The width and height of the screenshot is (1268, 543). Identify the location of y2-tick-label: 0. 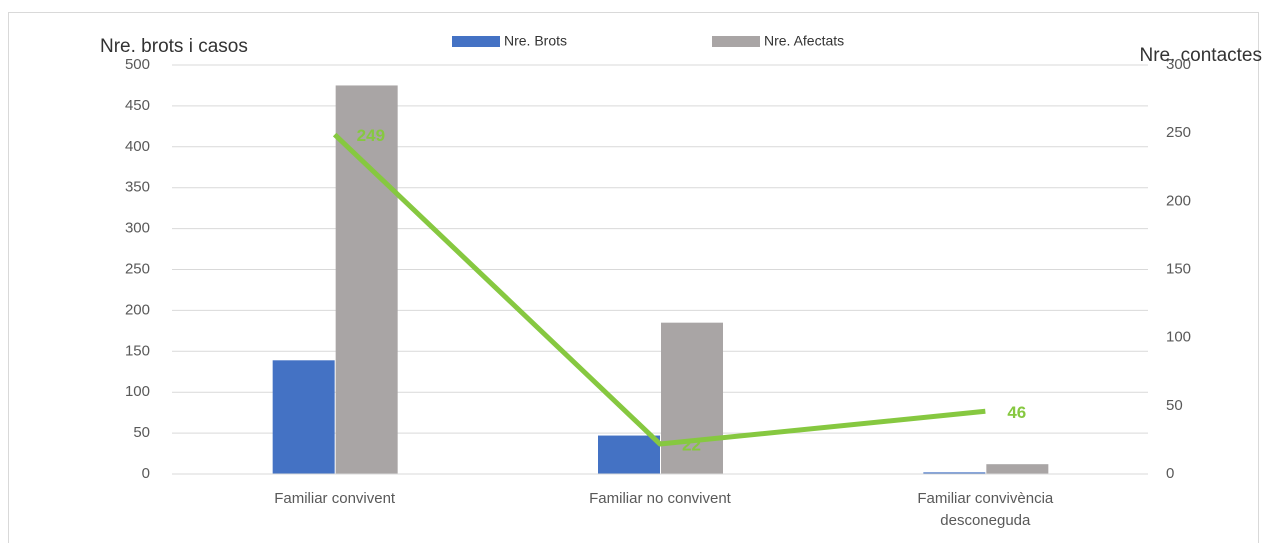
(1170, 473).